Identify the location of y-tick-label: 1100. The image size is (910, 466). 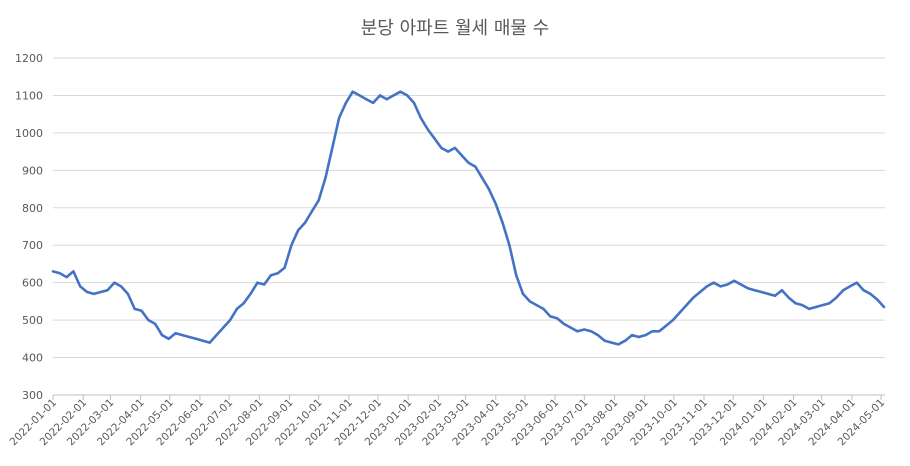
(29, 95).